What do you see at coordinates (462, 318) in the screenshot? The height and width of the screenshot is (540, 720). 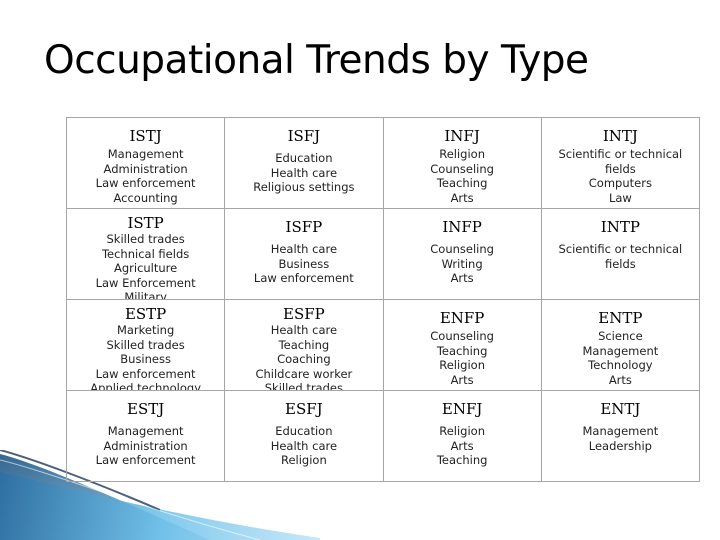 I see `type-label: ENFP` at bounding box center [462, 318].